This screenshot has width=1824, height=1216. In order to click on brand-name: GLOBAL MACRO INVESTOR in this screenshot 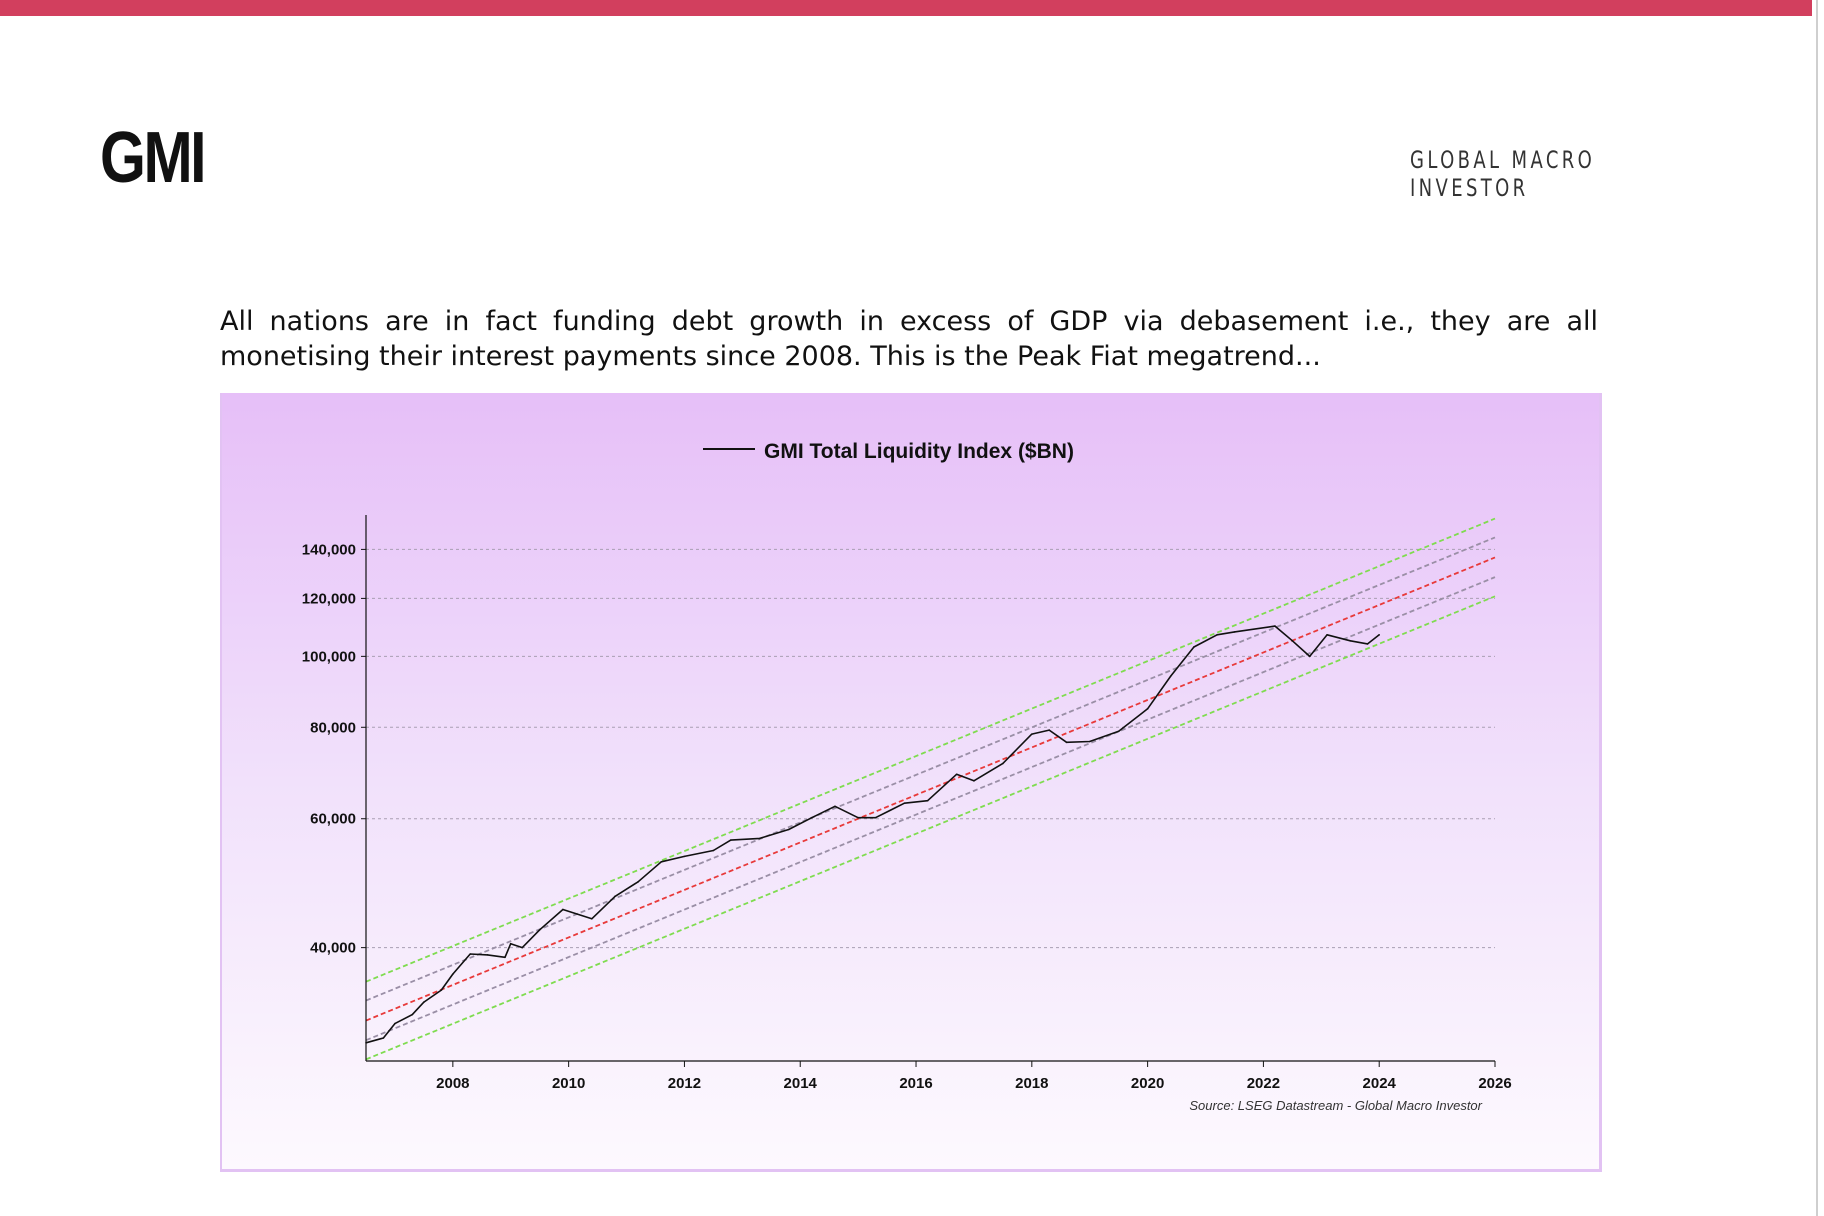, I will do `click(1503, 174)`.